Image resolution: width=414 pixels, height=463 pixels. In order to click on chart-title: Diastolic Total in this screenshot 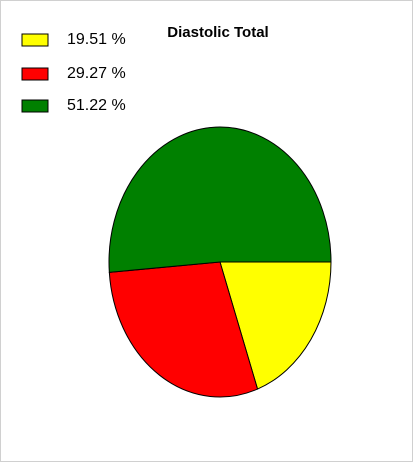, I will do `click(217, 32)`.